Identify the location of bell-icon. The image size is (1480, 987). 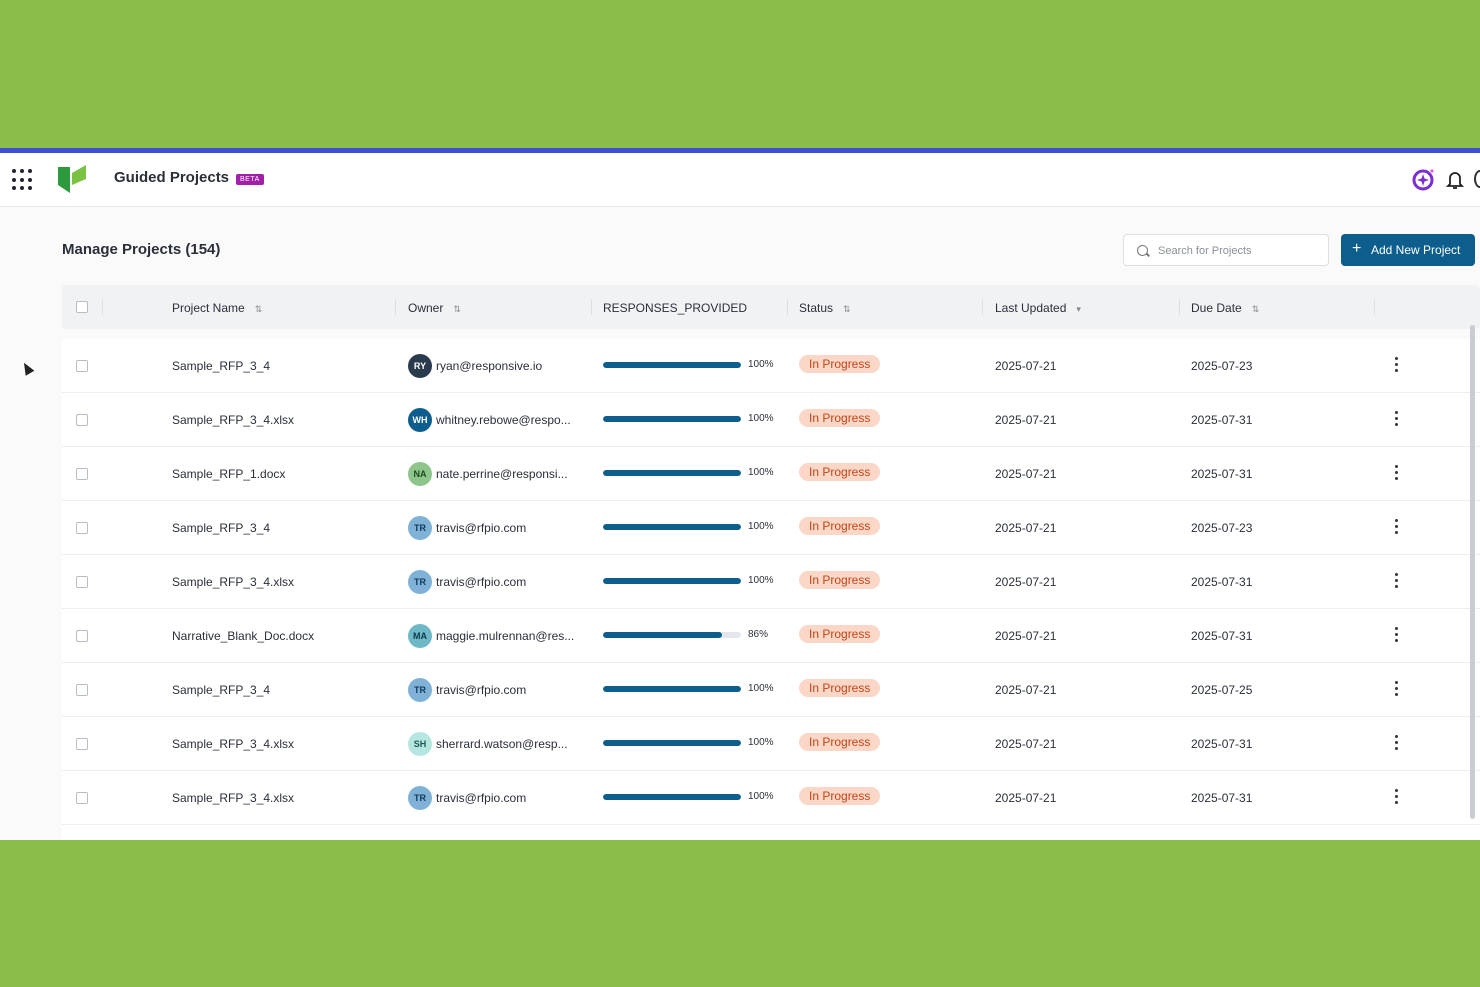
(1455, 180).